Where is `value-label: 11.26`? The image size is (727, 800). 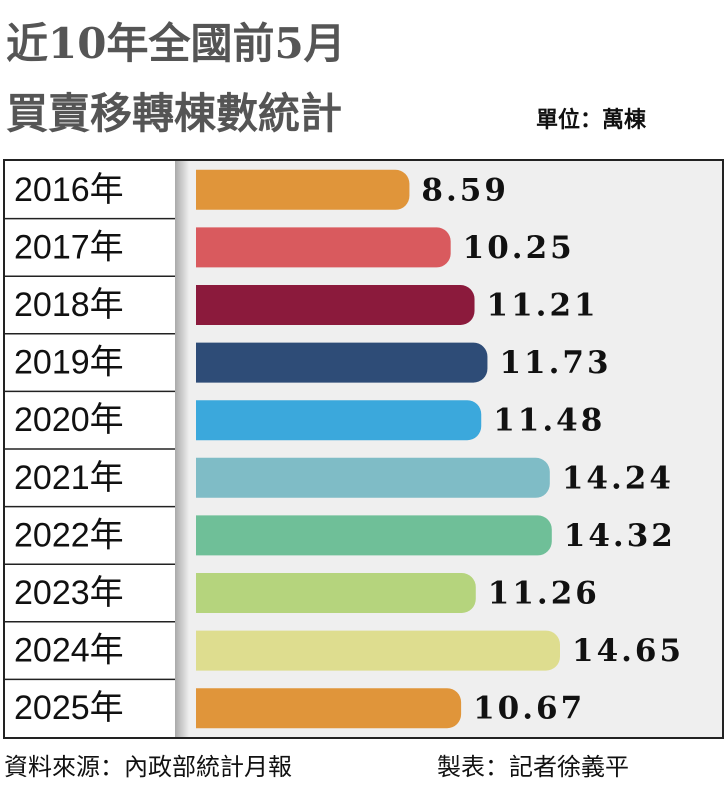
value-label: 11.26 is located at coordinates (544, 594).